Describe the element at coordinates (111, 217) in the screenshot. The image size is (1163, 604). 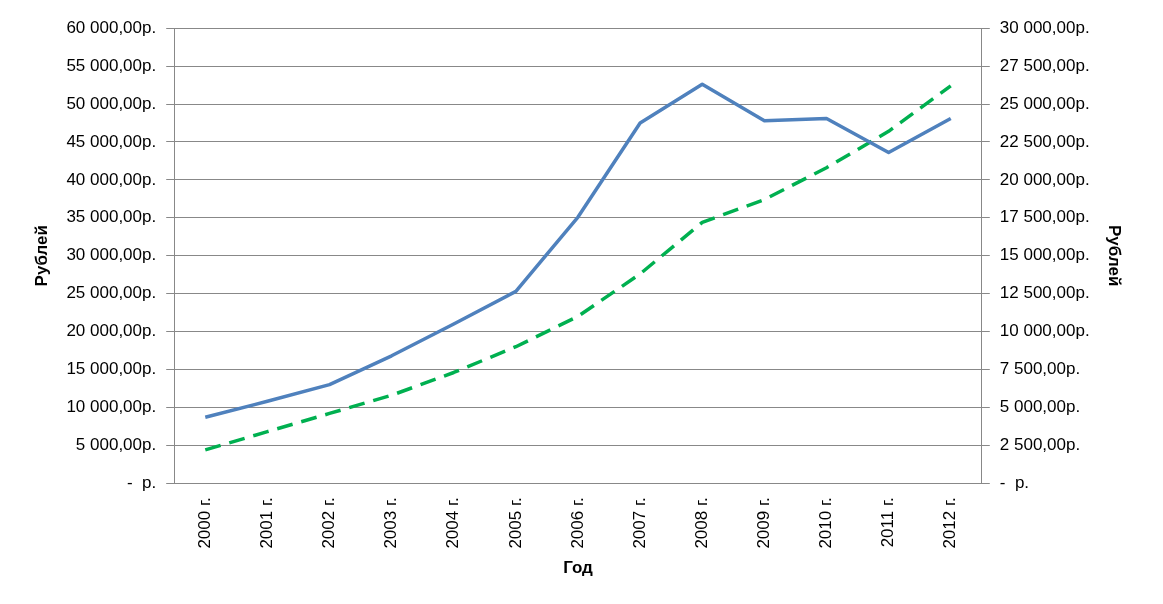
I see `y-tick-label: 35 000,00р.` at that location.